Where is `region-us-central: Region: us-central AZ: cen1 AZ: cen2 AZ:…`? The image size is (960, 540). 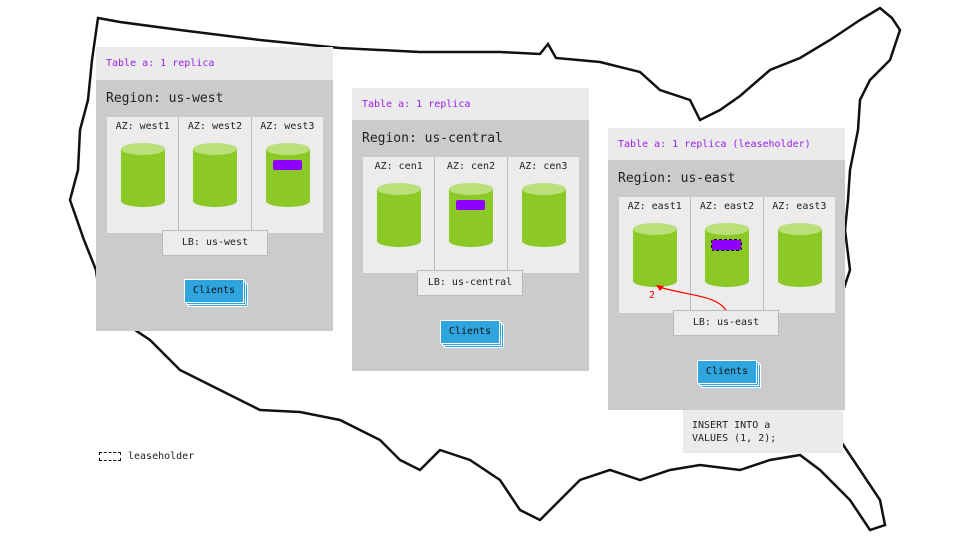
region-us-central: Region: us-central AZ: cen1 AZ: cen2 AZ:… is located at coordinates (470, 245).